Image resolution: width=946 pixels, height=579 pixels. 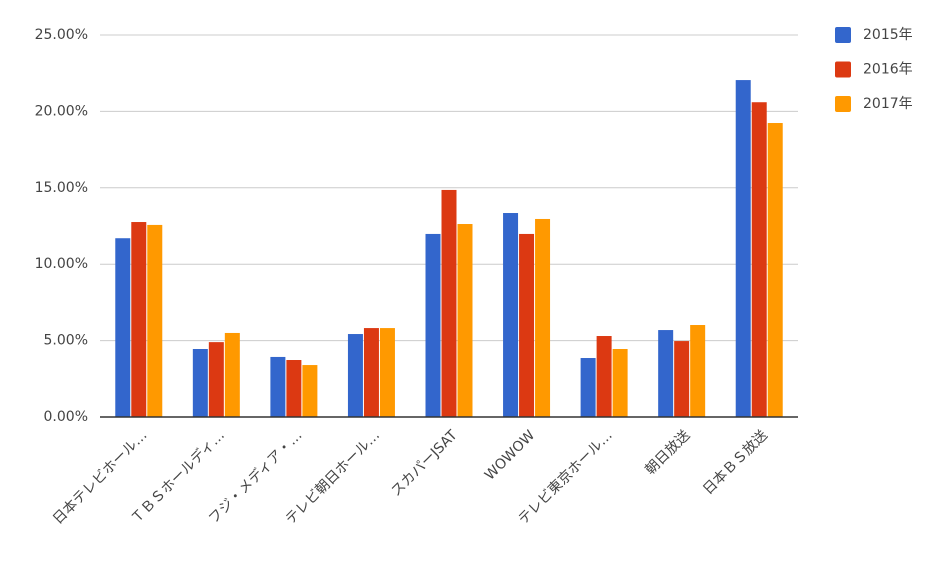 What do you see at coordinates (424, 463) in the screenshot?
I see `x-tick-label: スカパーJSAT` at bounding box center [424, 463].